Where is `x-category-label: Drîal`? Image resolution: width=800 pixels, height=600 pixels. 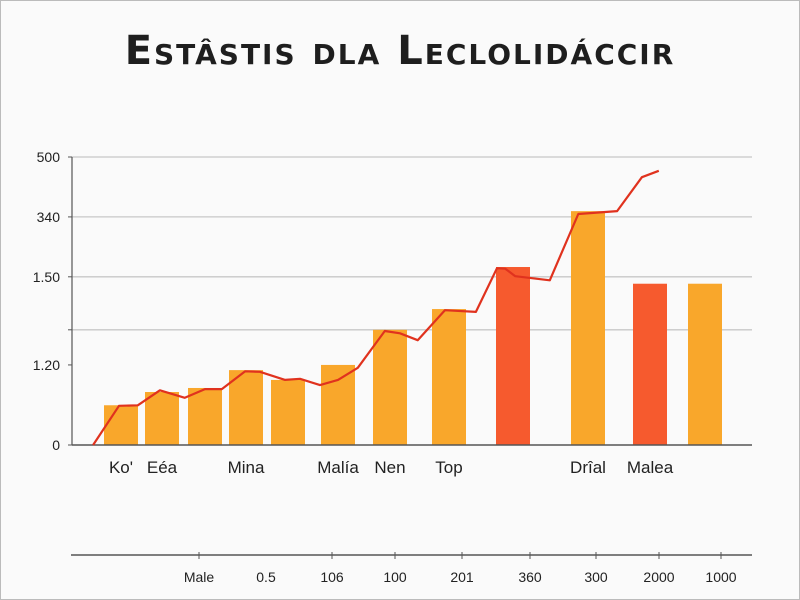
x-category-label: Drîal is located at coordinates (588, 467).